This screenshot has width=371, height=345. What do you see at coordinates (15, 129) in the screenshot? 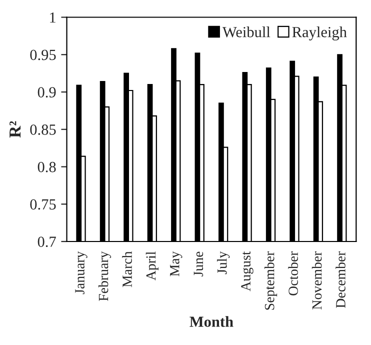
I see `y-axis-title: R²` at bounding box center [15, 129].